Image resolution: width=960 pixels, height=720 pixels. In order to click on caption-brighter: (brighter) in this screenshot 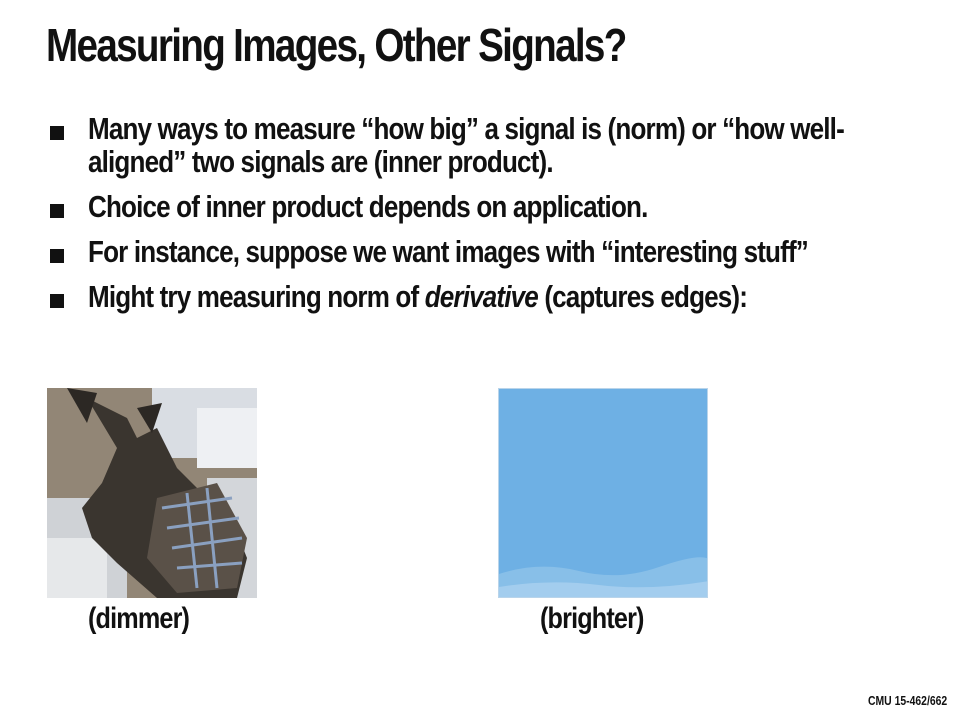, I will do `click(592, 618)`.